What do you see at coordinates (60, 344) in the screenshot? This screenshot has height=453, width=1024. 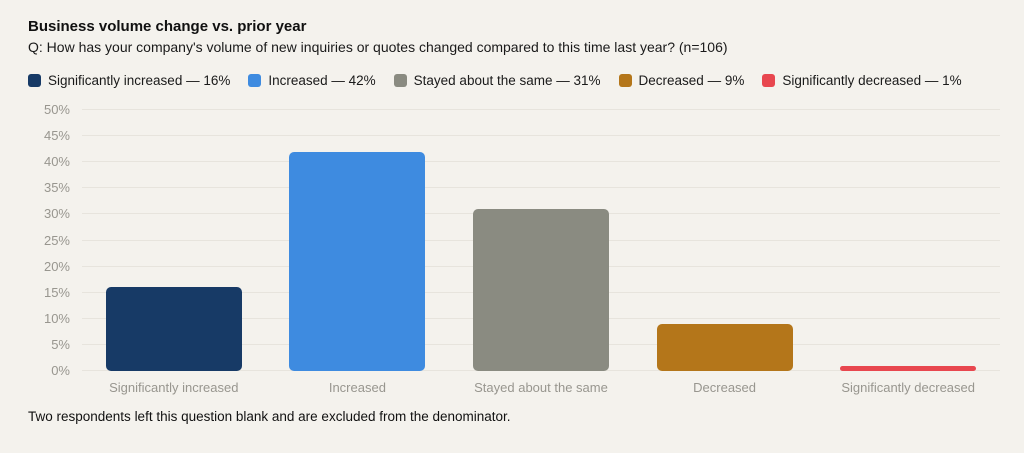 I see `y-axis-tick-label: 5%` at bounding box center [60, 344].